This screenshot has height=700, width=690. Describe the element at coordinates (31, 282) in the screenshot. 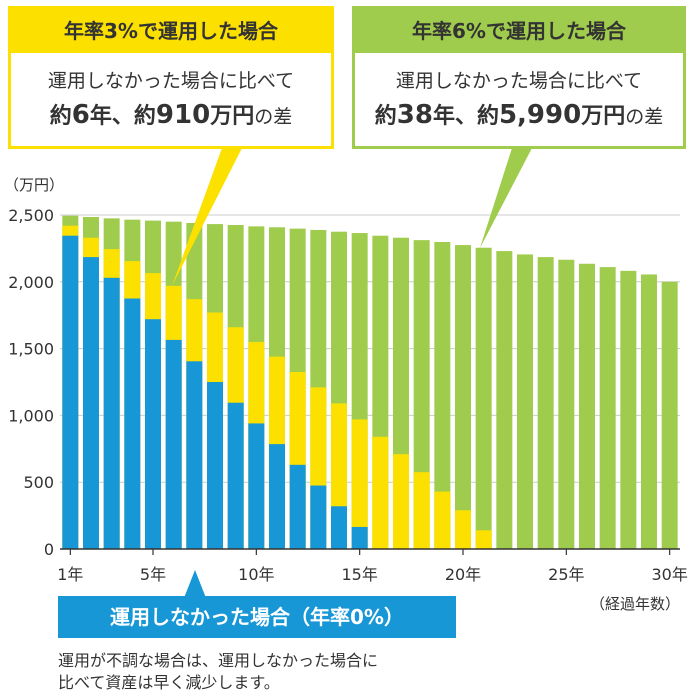

I see `y-tick-label: 2,000` at that location.